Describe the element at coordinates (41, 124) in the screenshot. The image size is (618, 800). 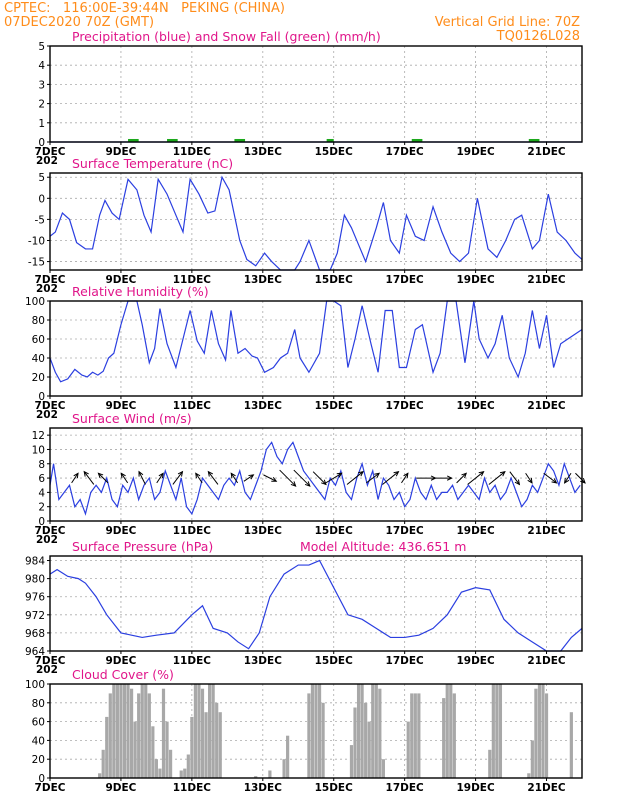
I see `y-tick-label: 1` at that location.